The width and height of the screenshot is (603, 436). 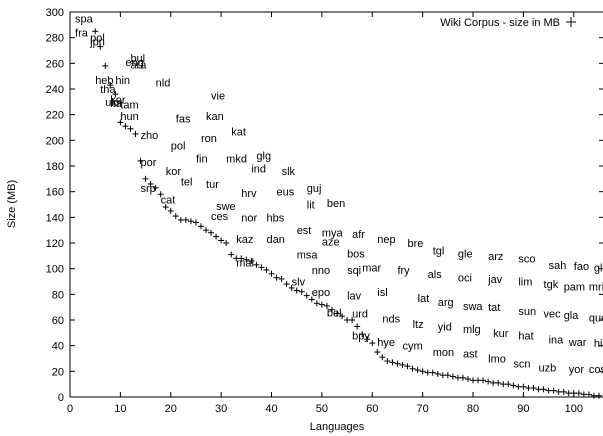 What do you see at coordinates (289, 172) in the screenshot?
I see `language-label: slk` at bounding box center [289, 172].